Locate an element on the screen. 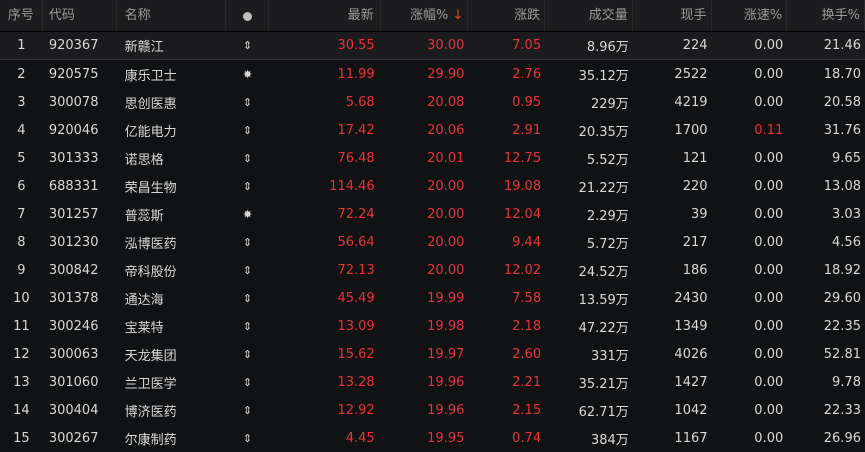 The width and height of the screenshot is (865, 452). cell-last-vol: 1167 is located at coordinates (691, 438).